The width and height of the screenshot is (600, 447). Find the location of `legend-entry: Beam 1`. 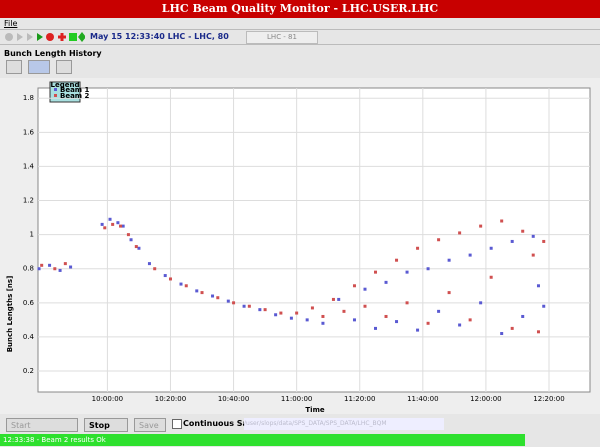

legend-entry: Beam 1 is located at coordinates (75, 90).